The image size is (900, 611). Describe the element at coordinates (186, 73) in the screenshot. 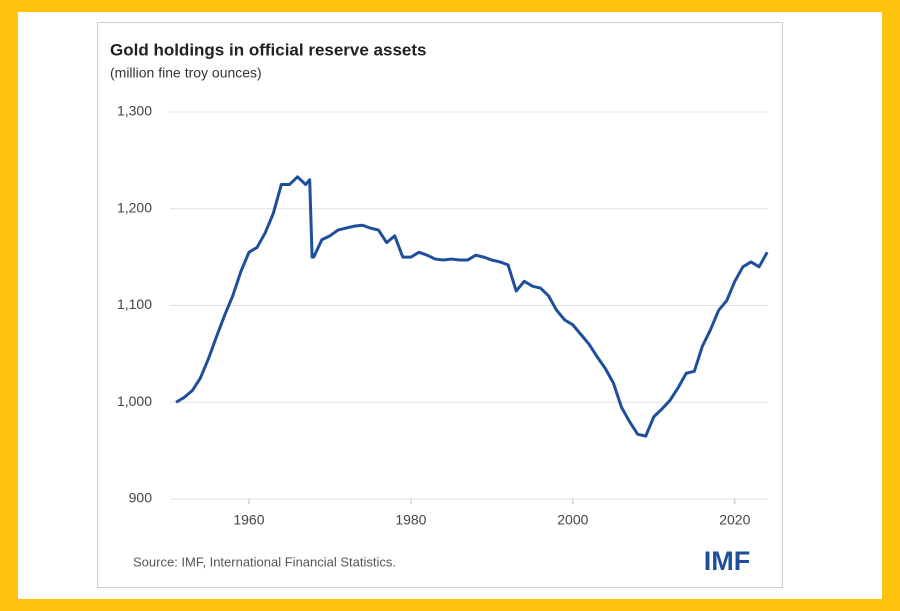

I see `chart-subtitle: (million fine troy ounces)` at that location.